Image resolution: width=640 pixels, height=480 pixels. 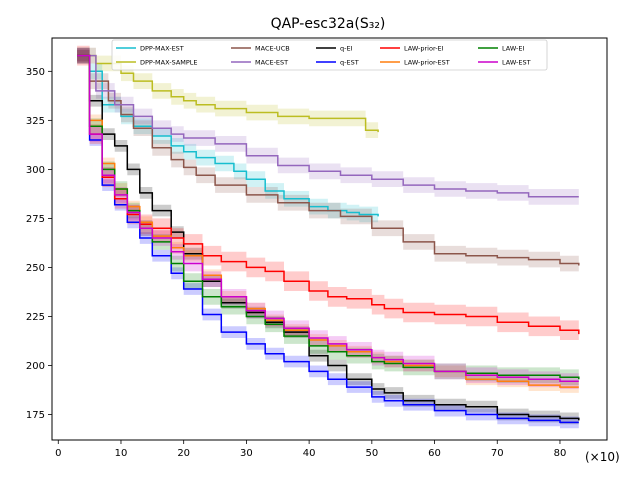 I want to click on legend-label-law-prior-ei: LAW-prior-EI, so click(x=424, y=49).